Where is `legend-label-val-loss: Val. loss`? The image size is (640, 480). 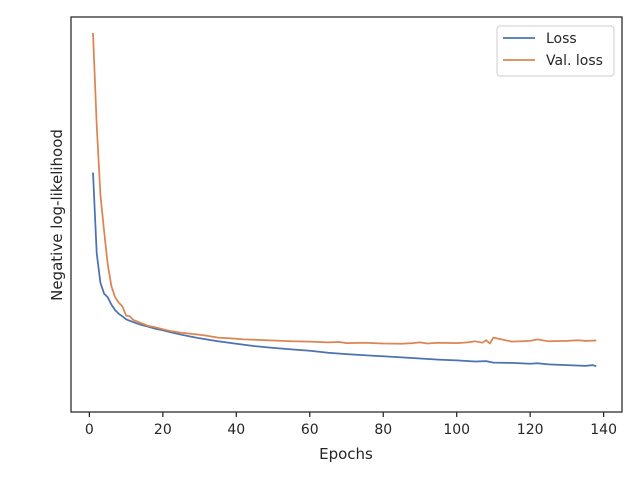 legend-label-val-loss: Val. loss is located at coordinates (574, 61).